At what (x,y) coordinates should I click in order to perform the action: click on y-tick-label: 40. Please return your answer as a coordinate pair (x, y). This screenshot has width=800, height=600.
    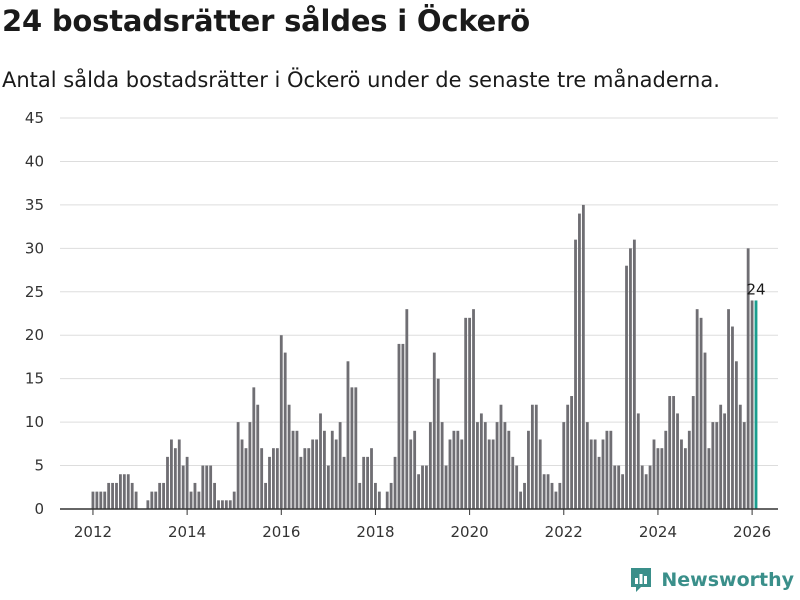
    Looking at the image, I should click on (34, 161).